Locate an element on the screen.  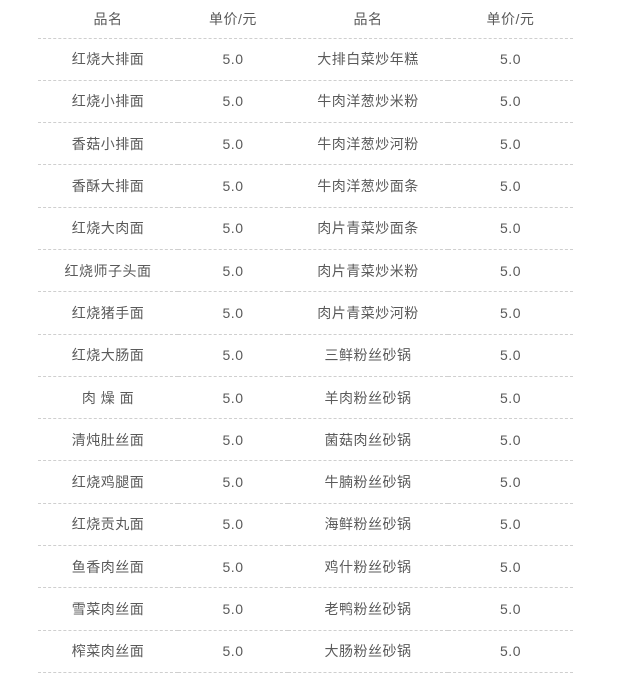
table-row: 红烧猪手面 5.0 肉片青菜炒河粉 5.0 is located at coordinates (305, 313).